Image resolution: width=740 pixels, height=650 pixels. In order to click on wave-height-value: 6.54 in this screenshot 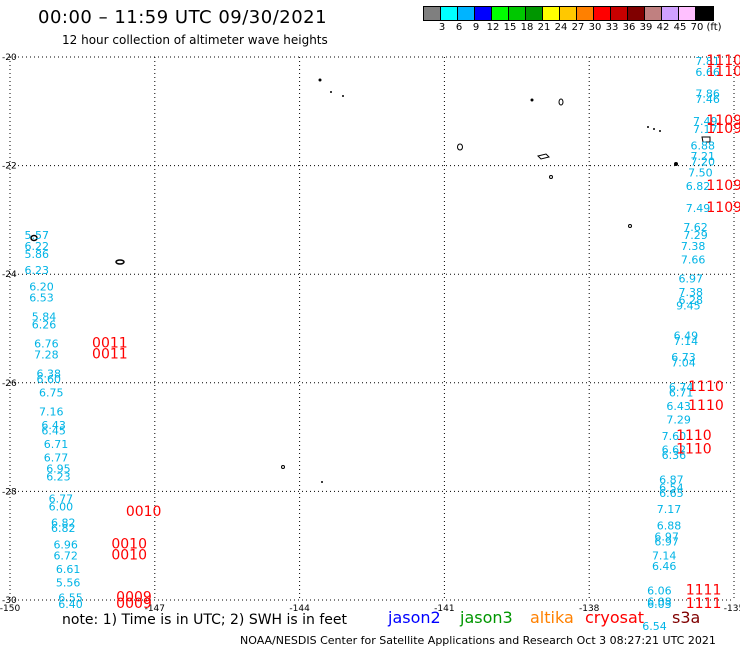, I will do `click(654, 626)`.